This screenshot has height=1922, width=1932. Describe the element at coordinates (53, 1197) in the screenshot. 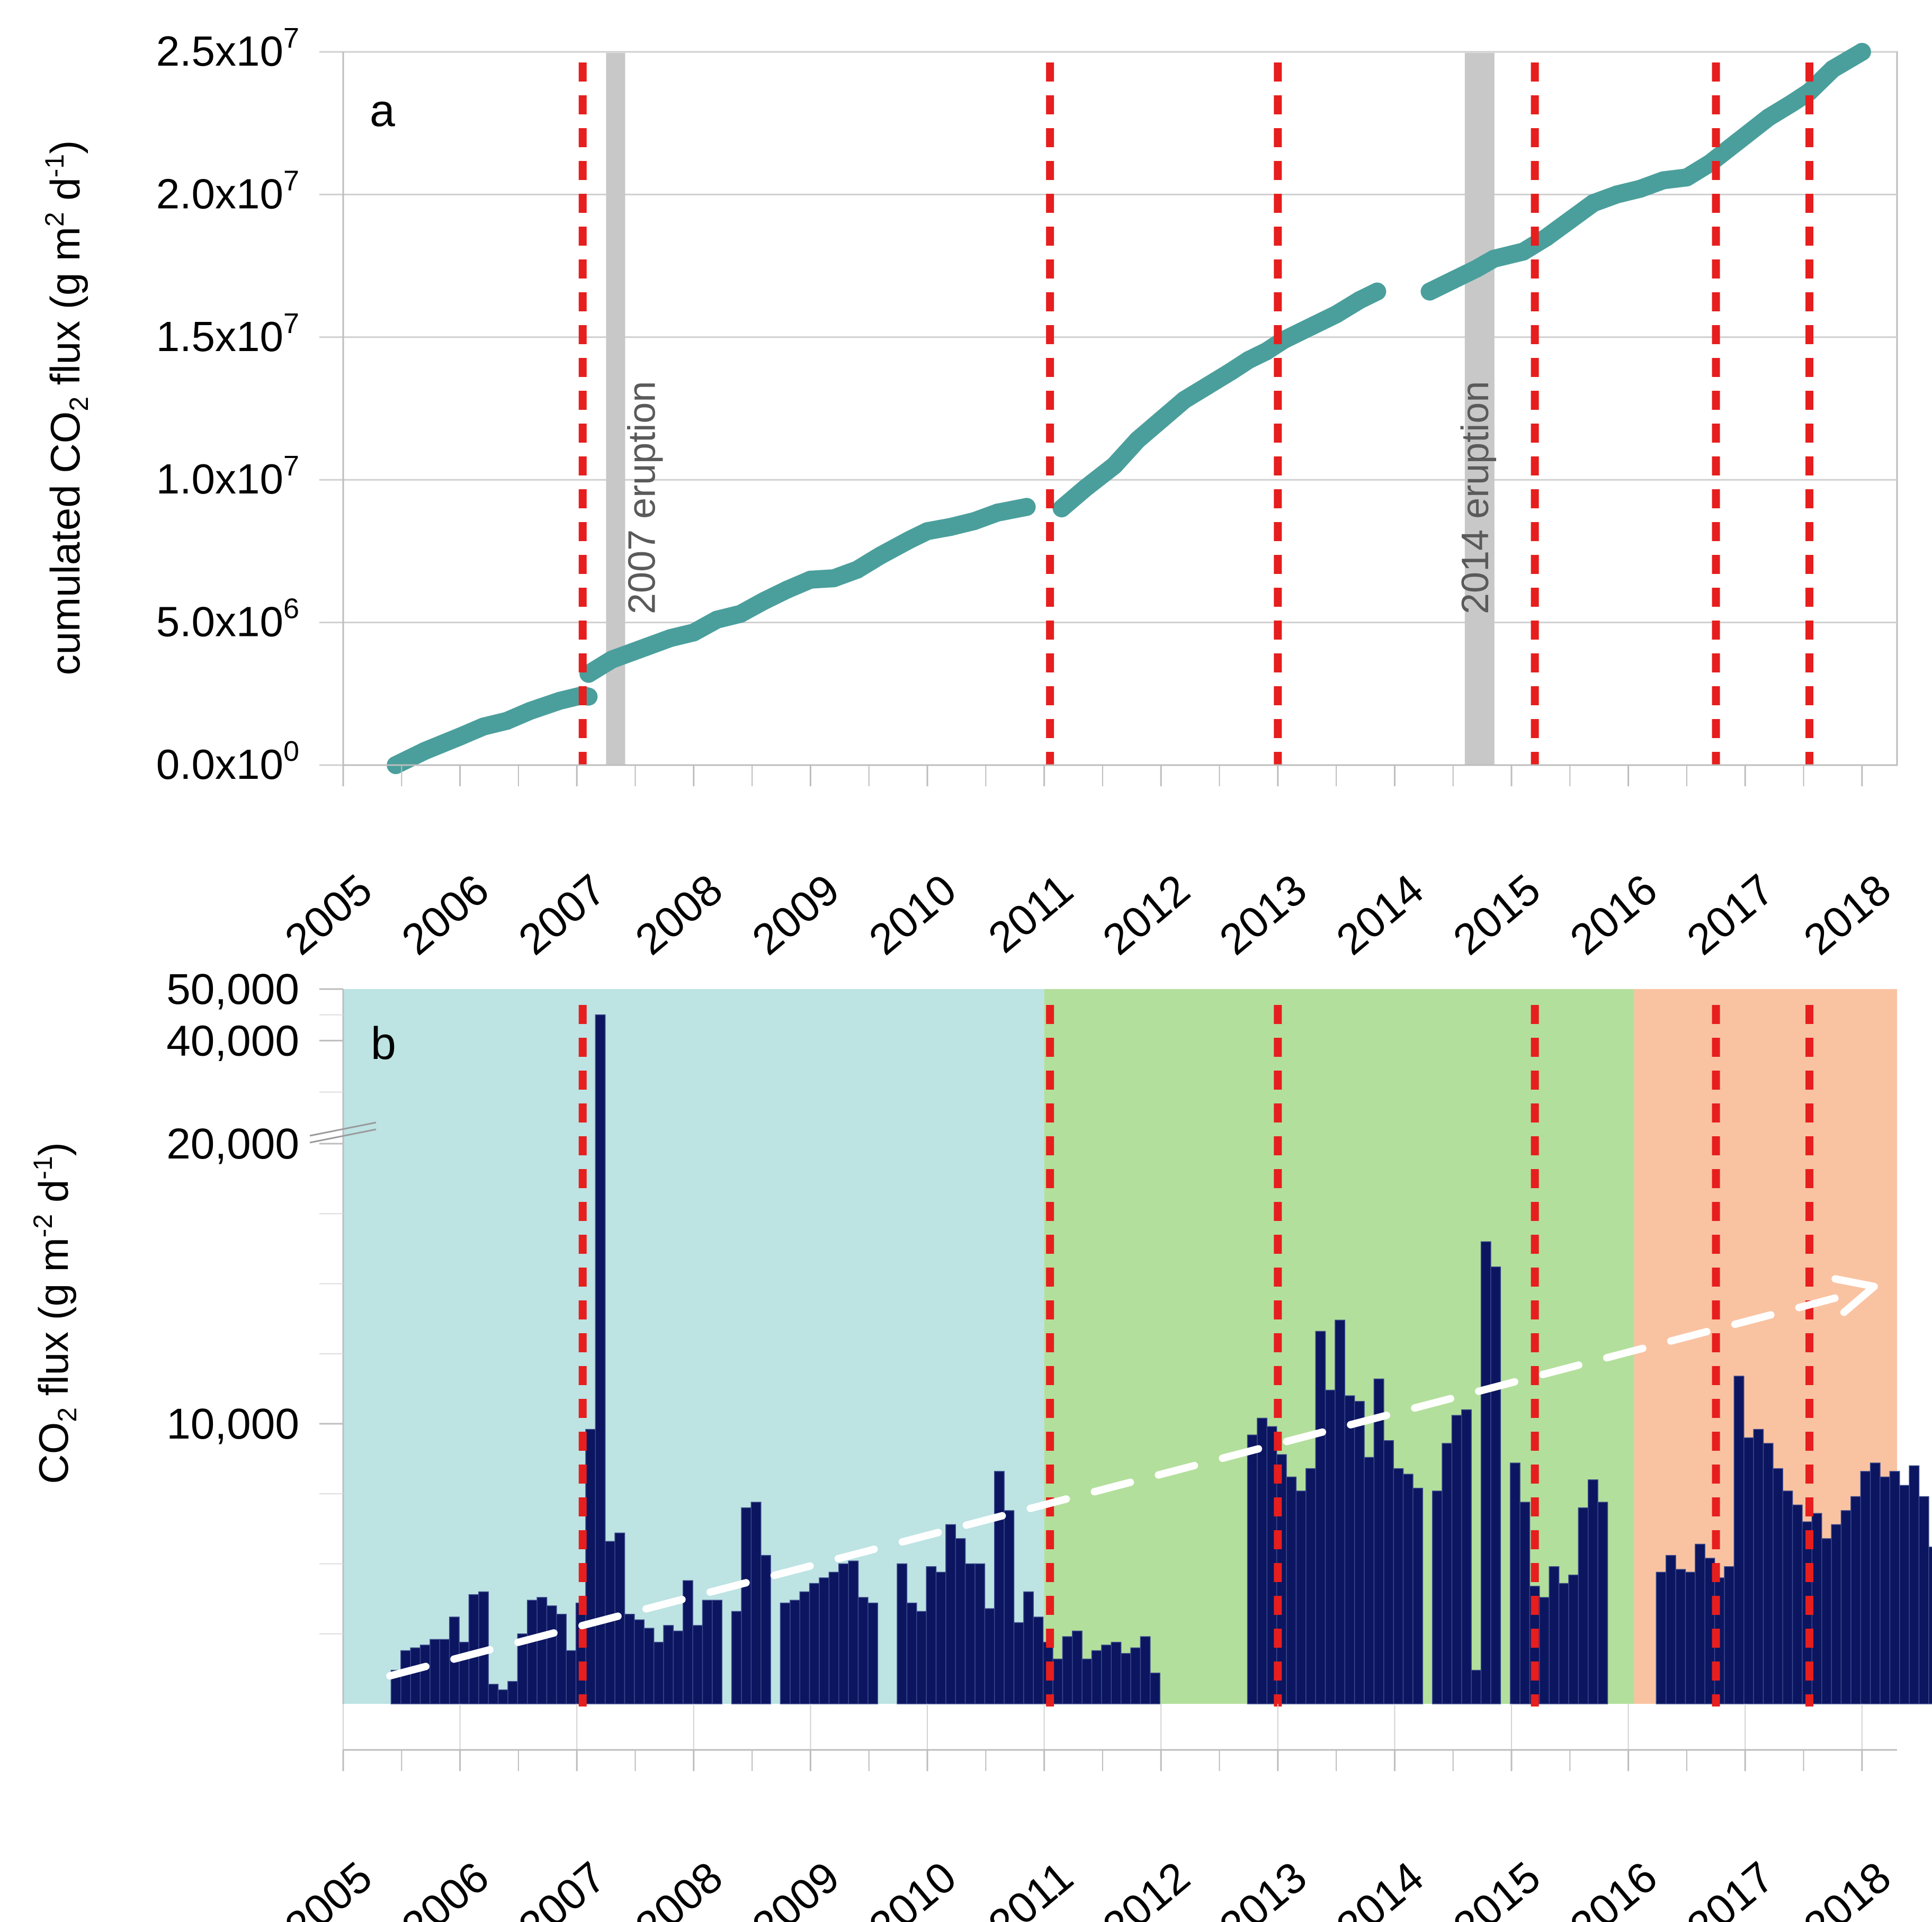

I see `panel-b-ylabel-mid2: d` at that location.